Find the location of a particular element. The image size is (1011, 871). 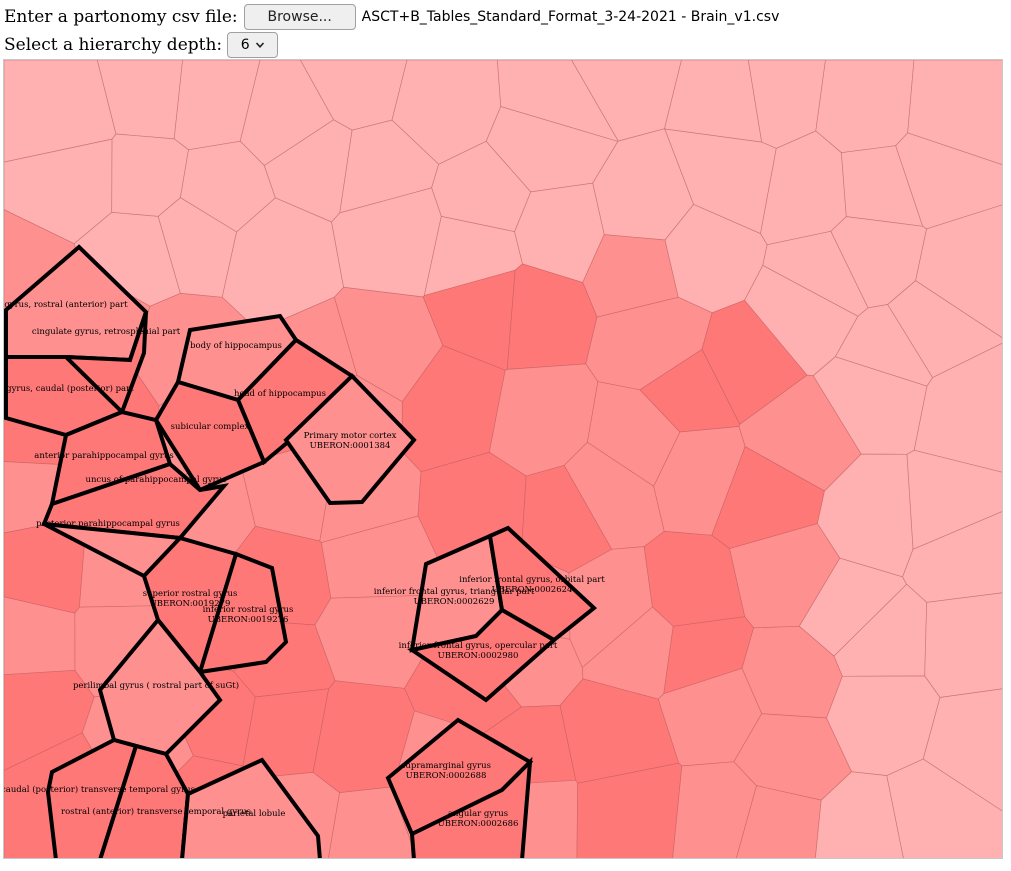

region-label: parietal lobule is located at coordinates (254, 814).